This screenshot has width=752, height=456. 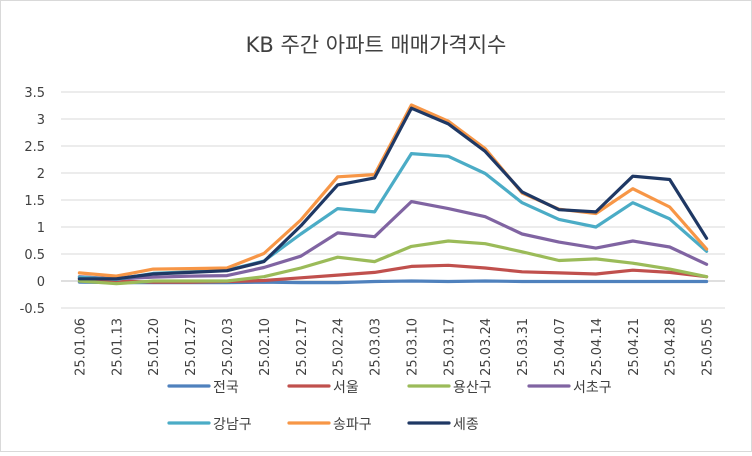 I want to click on legend-label: 전국, so click(x=226, y=388).